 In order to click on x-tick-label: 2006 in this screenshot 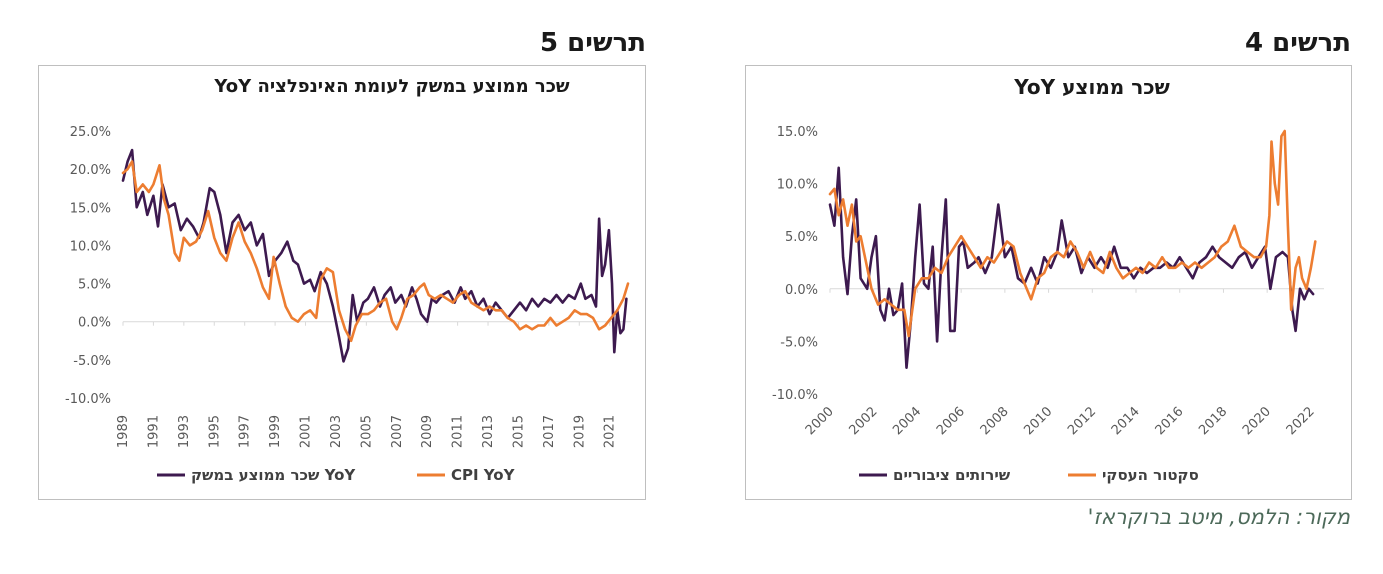, I will do `click(951, 421)`.